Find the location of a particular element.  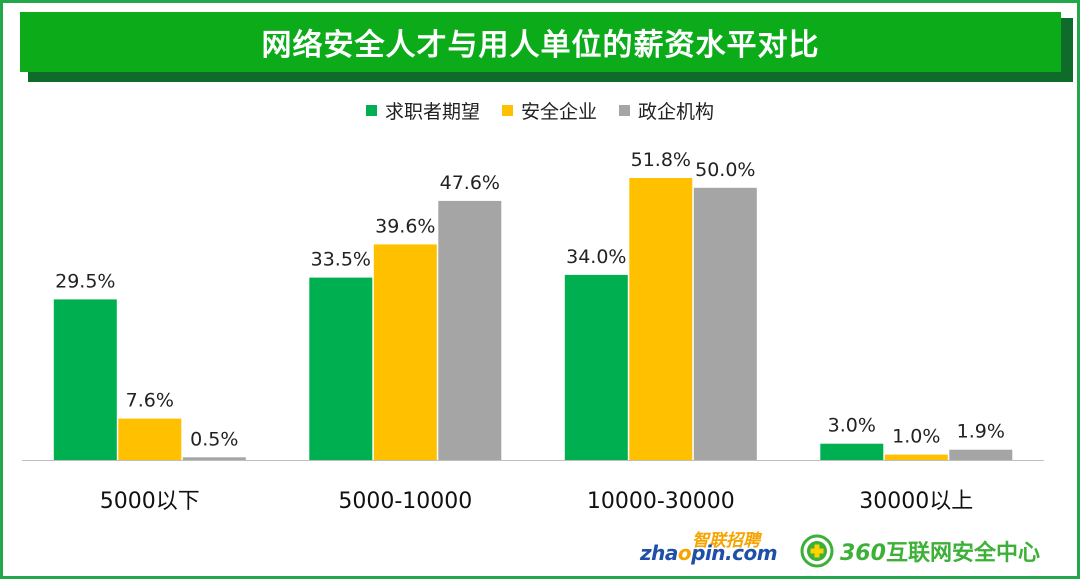

legend-item-3: 政企机构 is located at coordinates (666, 110).